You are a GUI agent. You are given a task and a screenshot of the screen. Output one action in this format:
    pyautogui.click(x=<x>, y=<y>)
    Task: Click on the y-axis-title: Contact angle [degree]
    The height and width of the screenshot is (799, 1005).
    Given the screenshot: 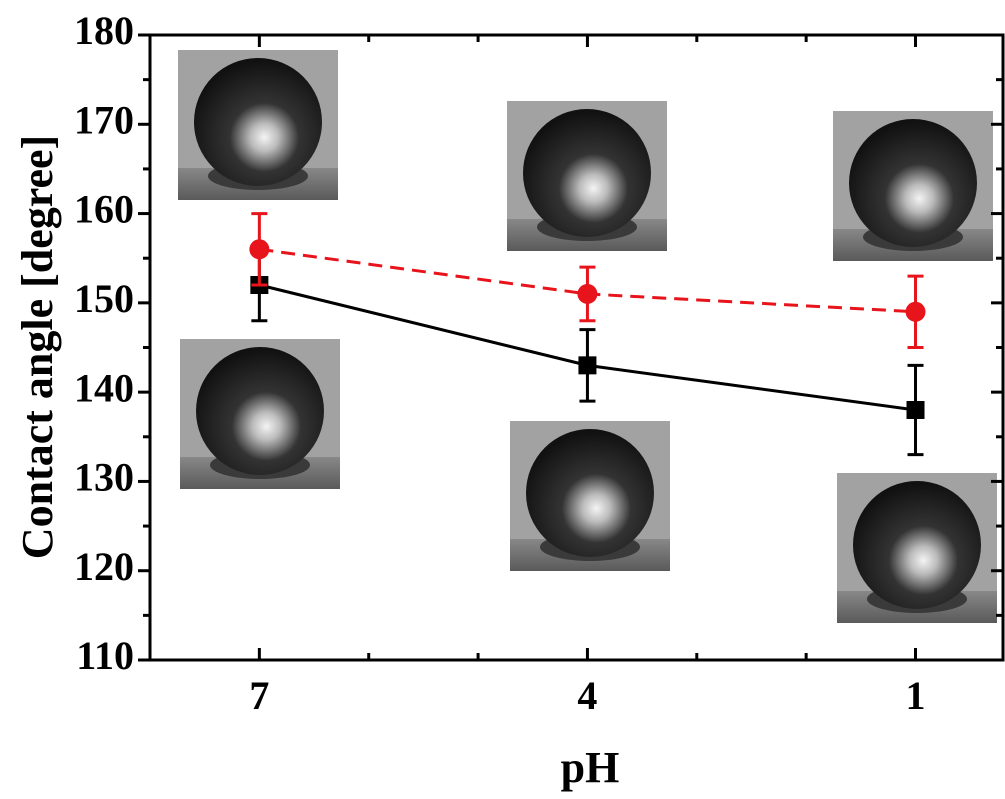 What is the action you would take?
    pyautogui.click(x=37, y=347)
    